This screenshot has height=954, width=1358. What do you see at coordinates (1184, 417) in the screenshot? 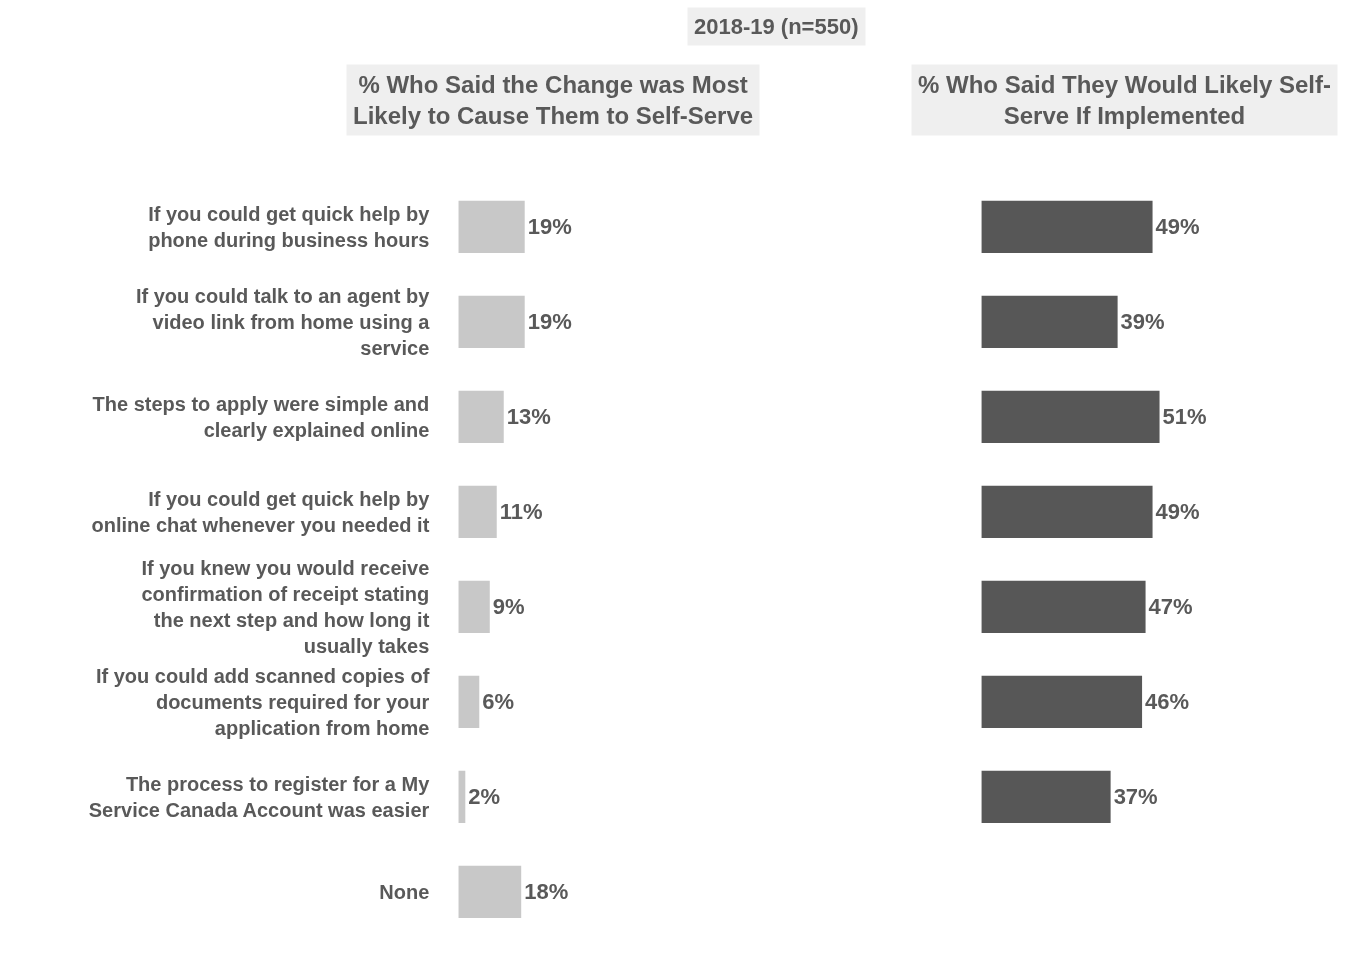
I see `data-label: 51%` at bounding box center [1184, 417].